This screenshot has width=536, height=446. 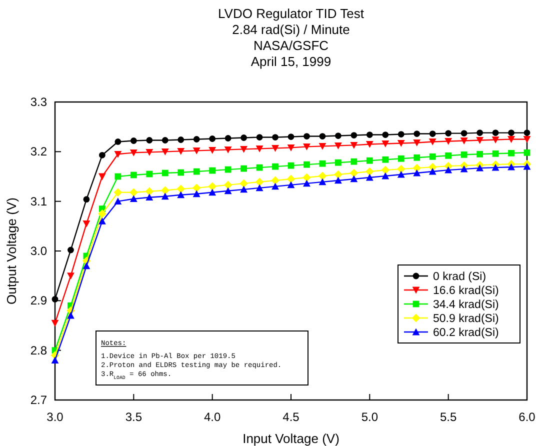 I want to click on y-tick-label: 2.7, so click(x=39, y=400).